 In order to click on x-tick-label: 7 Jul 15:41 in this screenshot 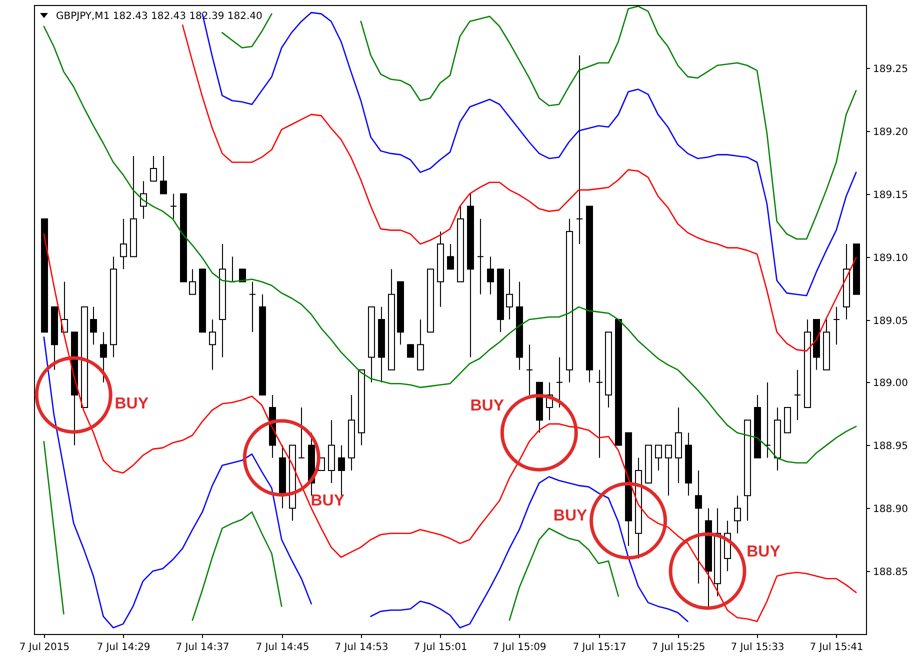, I will do `click(837, 647)`.